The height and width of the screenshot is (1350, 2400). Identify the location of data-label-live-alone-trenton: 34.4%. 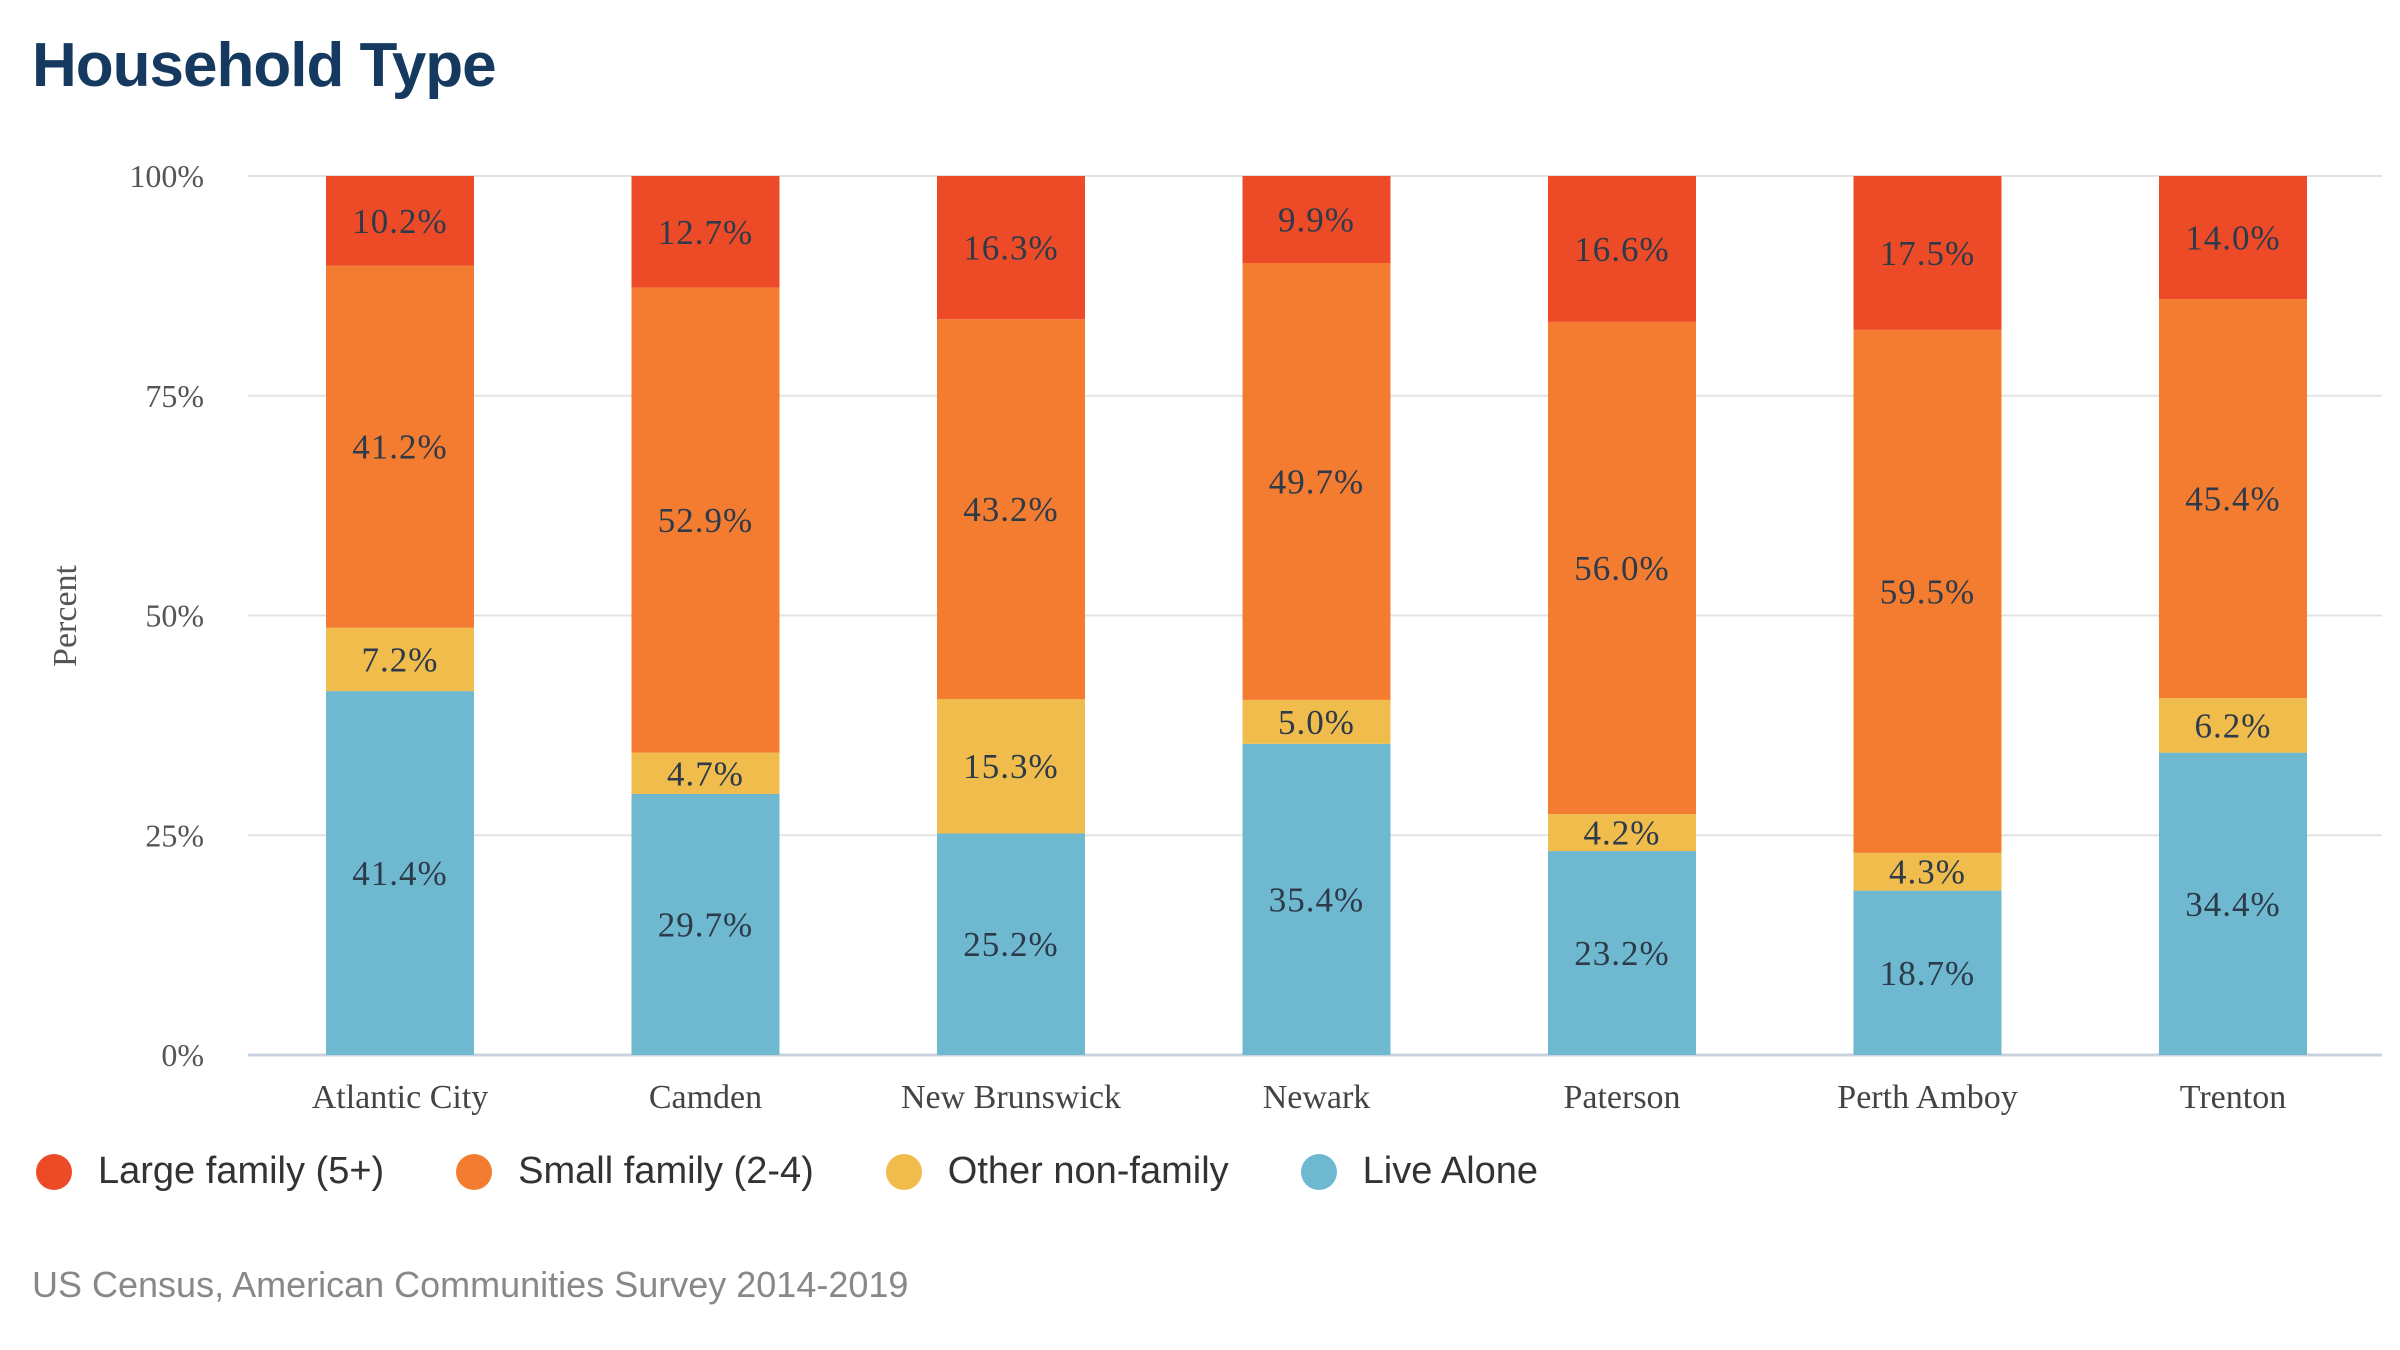
(2232, 904).